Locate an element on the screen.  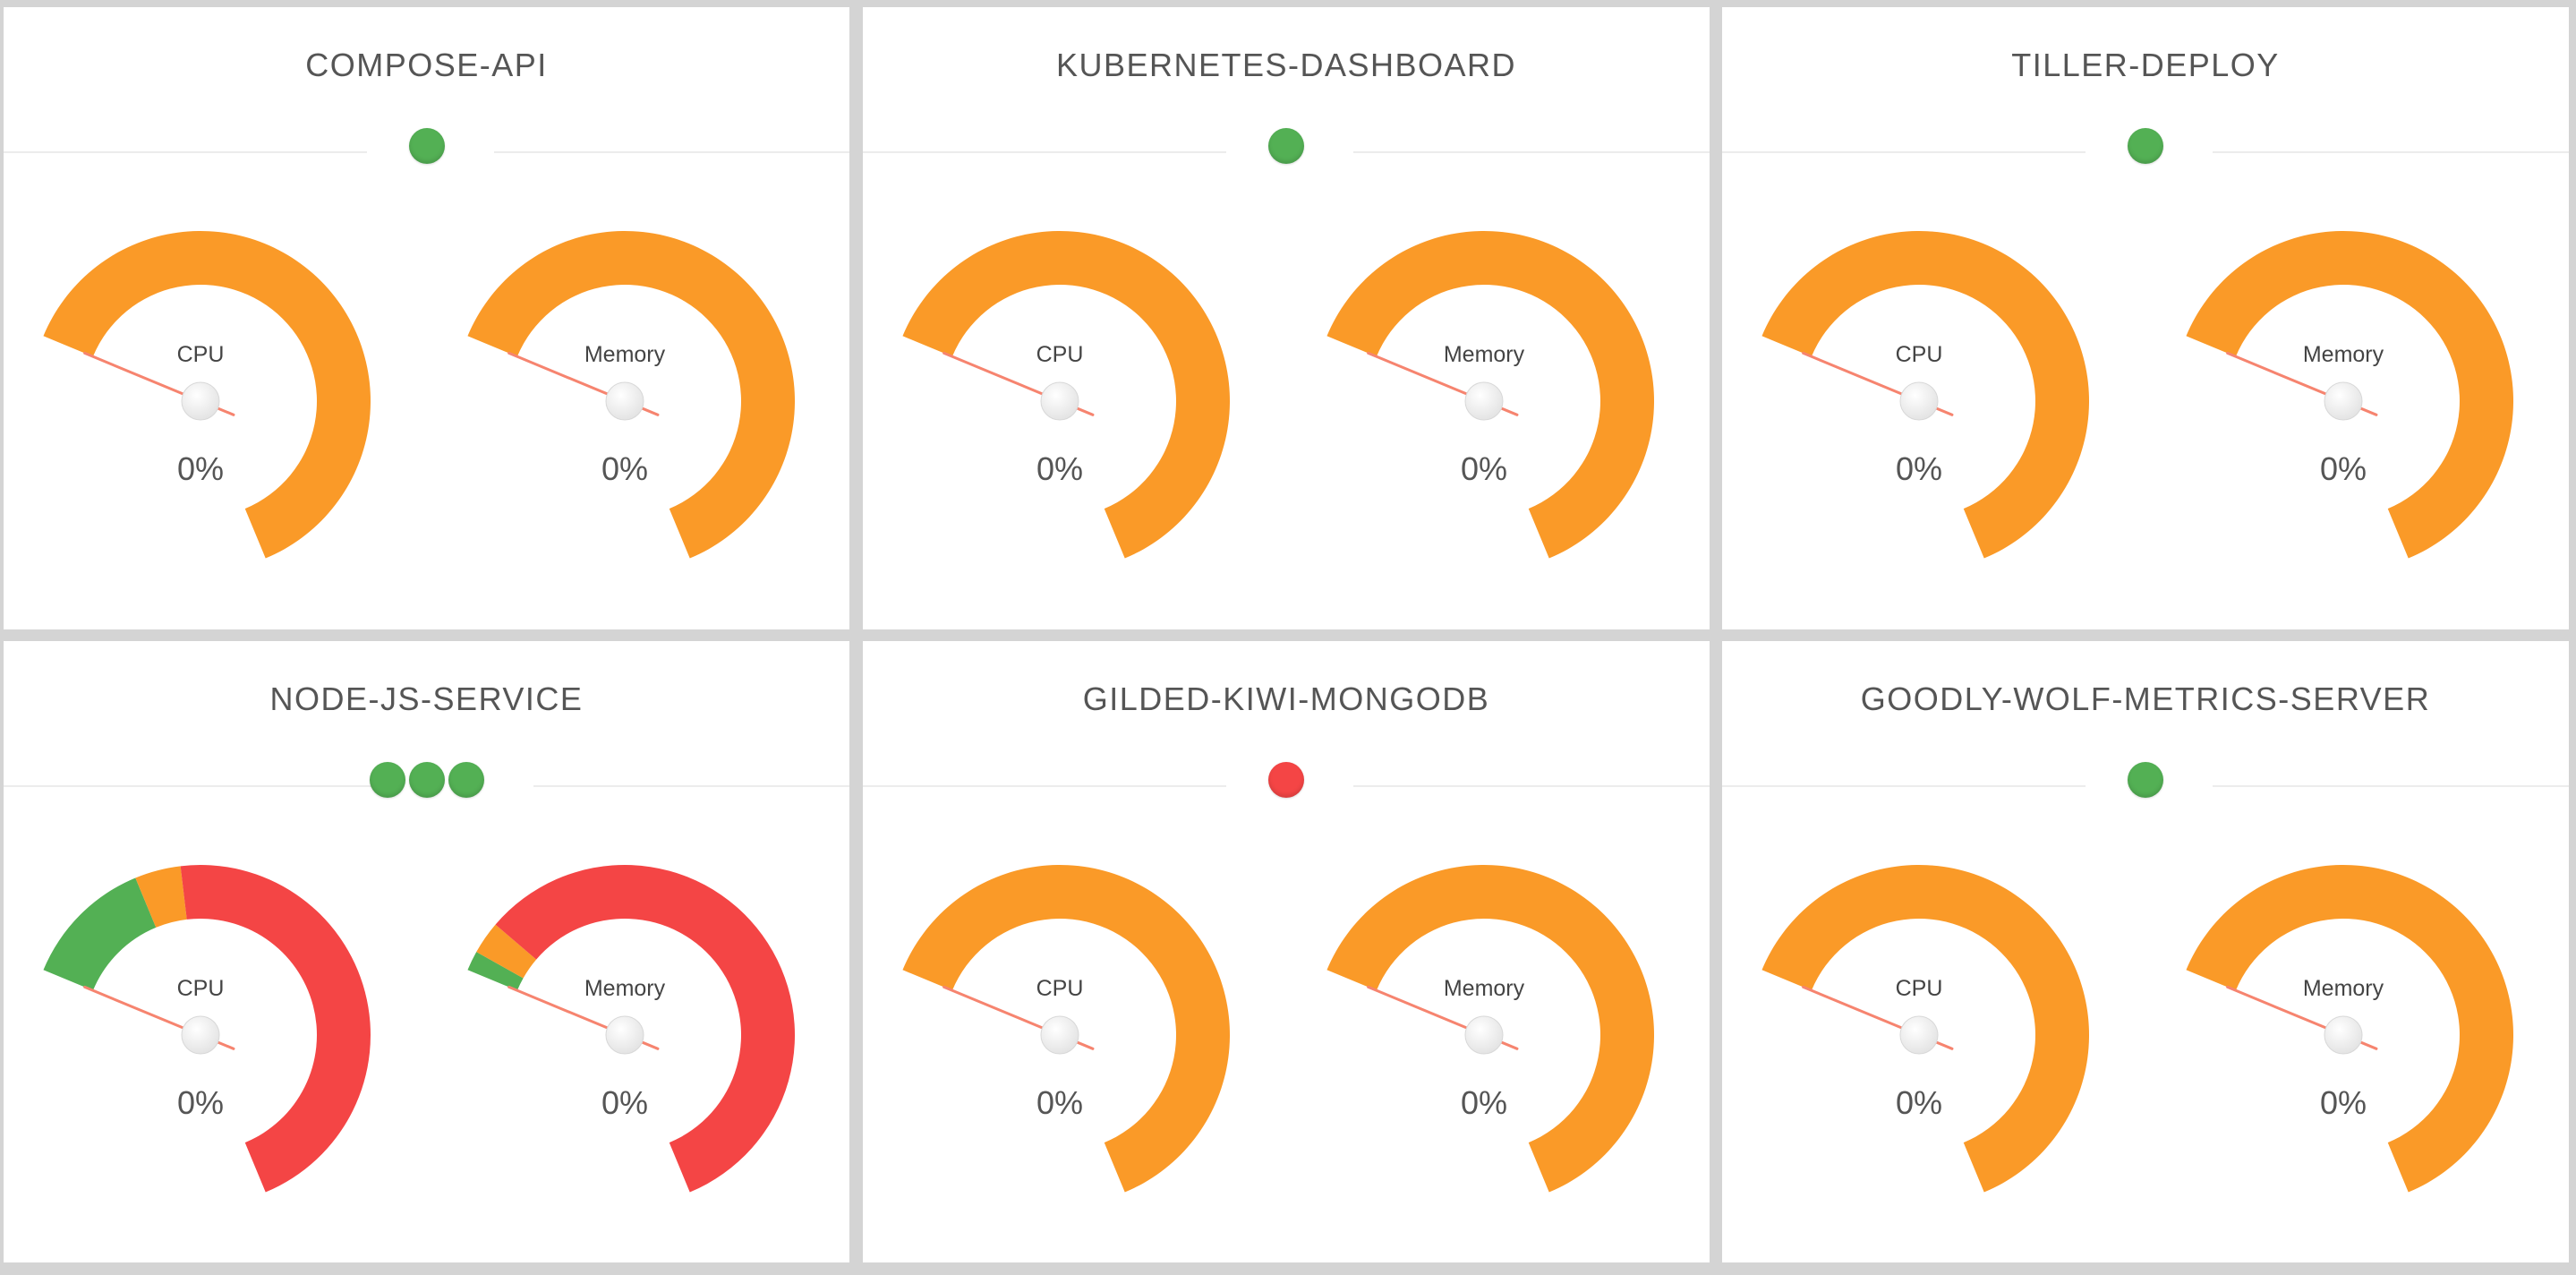
service-title: KUBERNETES-DASHBOARD is located at coordinates (1286, 65).